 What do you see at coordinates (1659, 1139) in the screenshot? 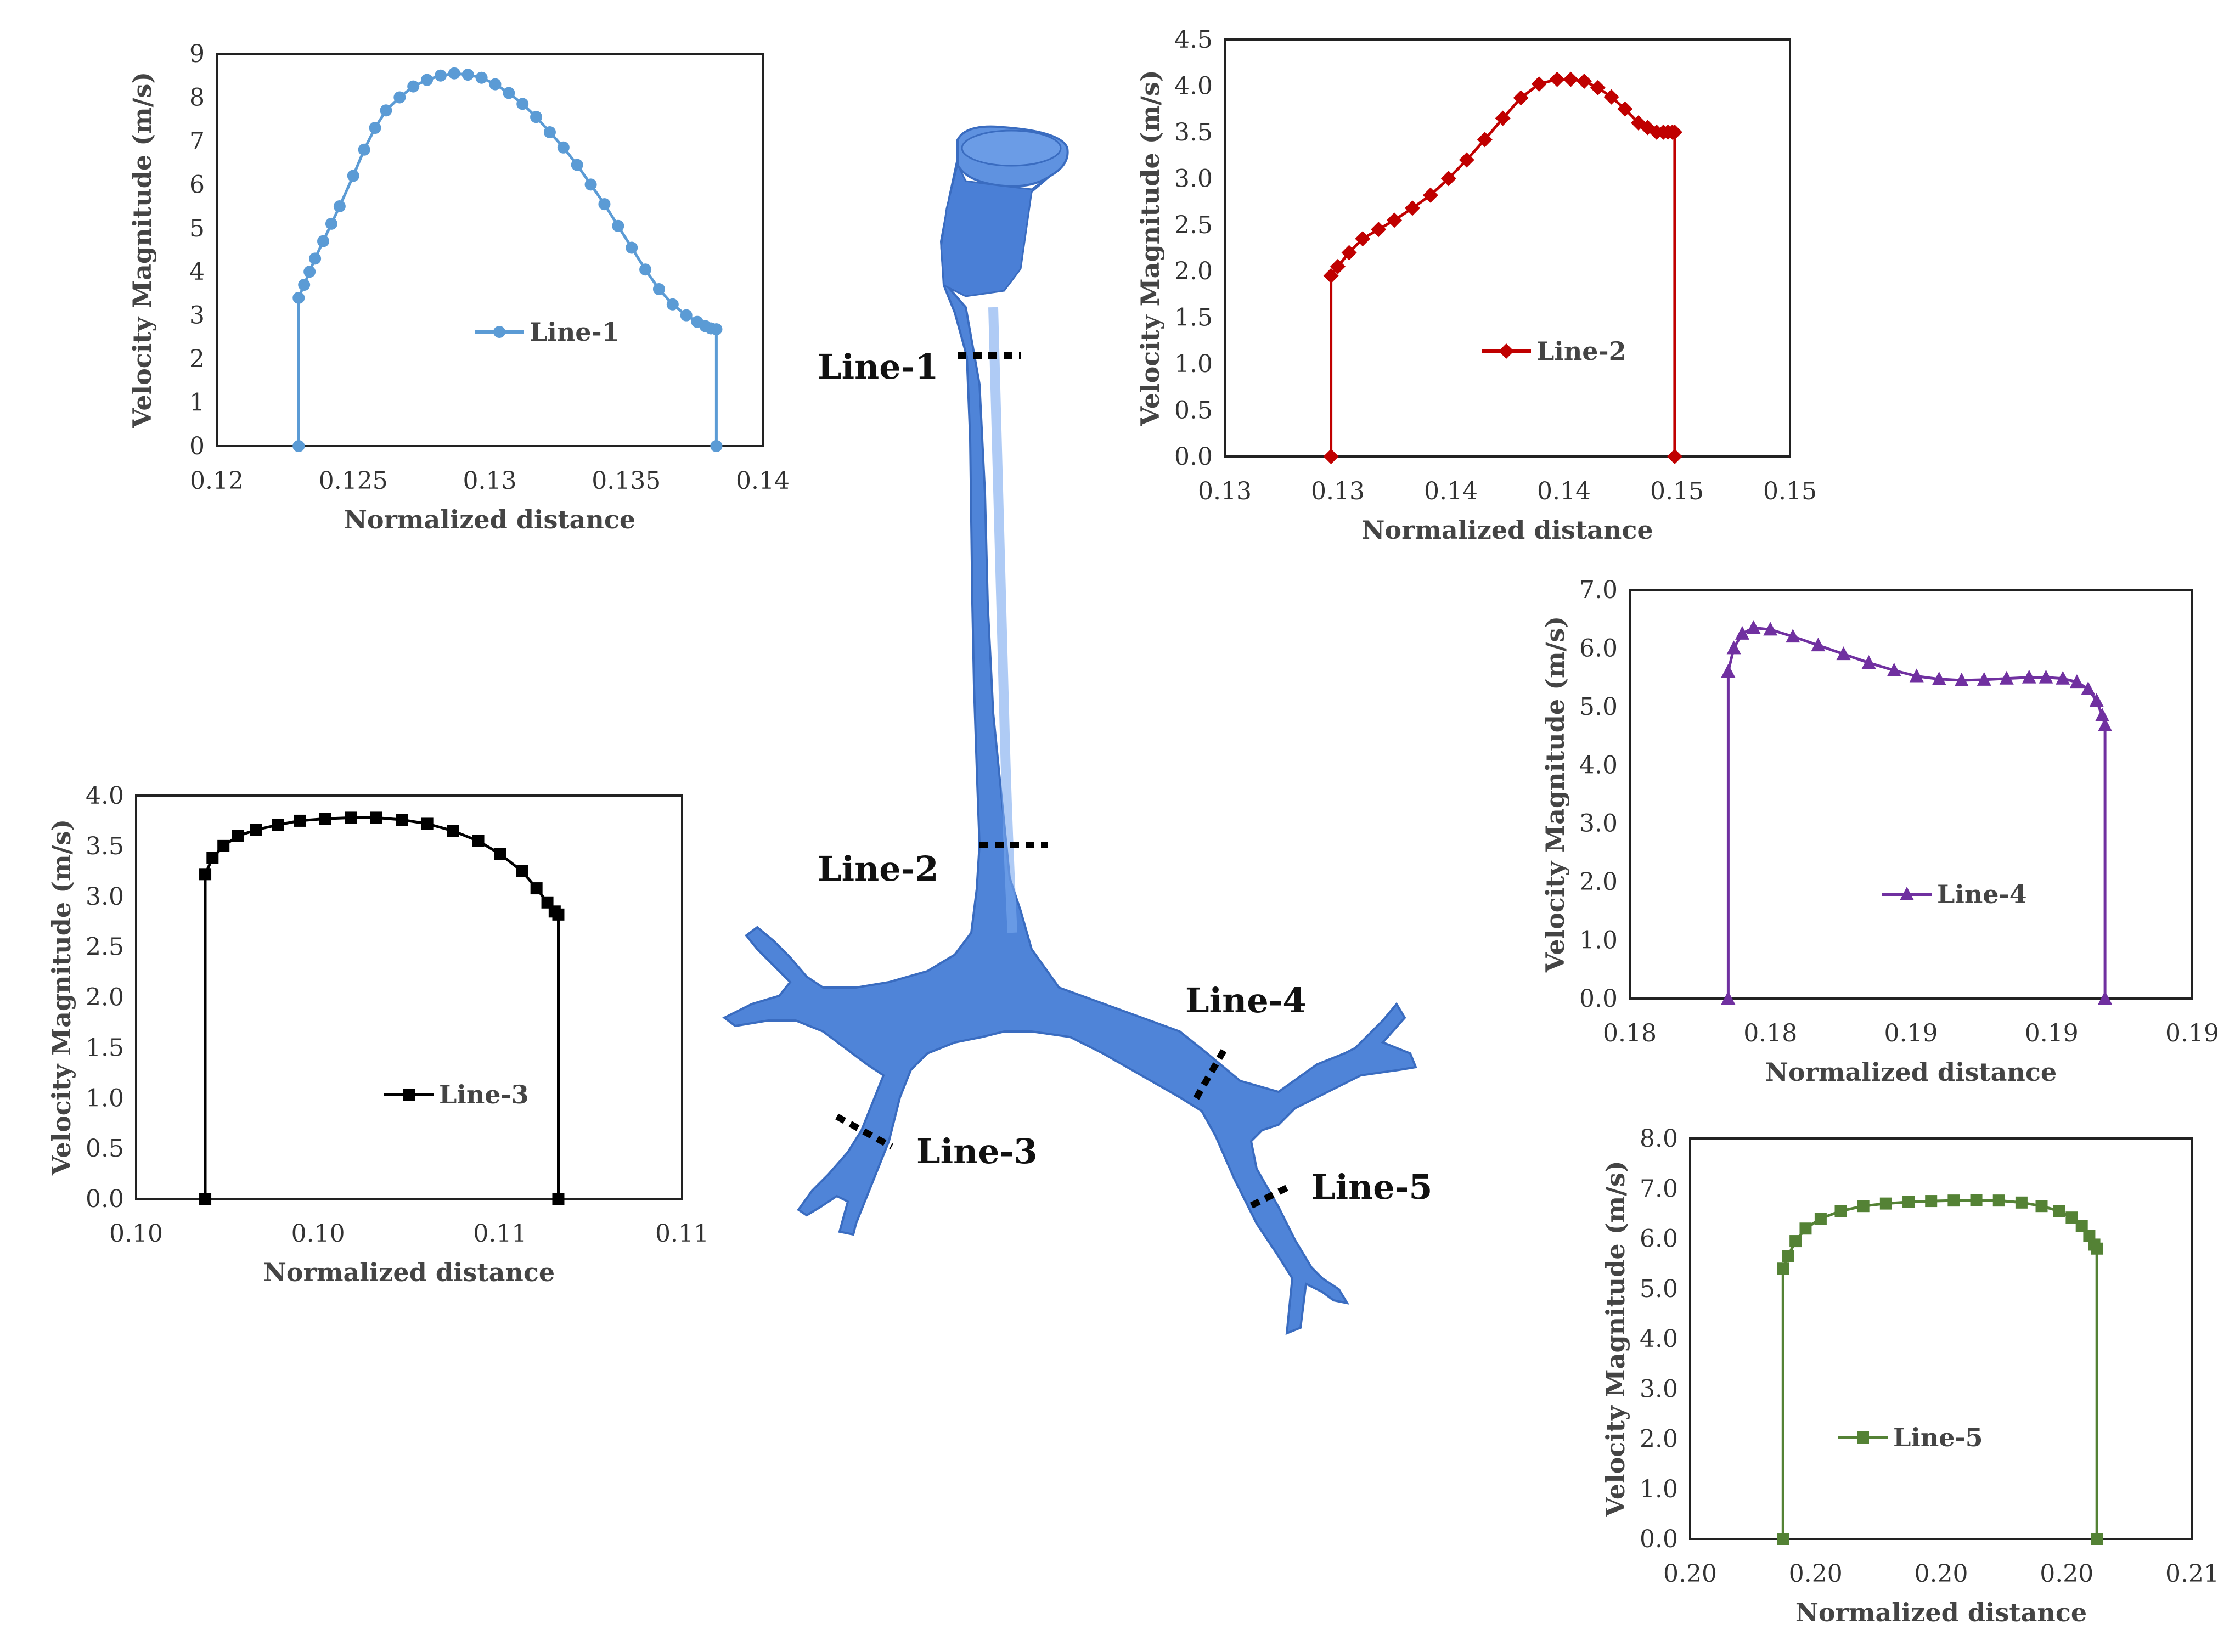
I see `chart-5-ytick-label: 8.0` at bounding box center [1659, 1139].